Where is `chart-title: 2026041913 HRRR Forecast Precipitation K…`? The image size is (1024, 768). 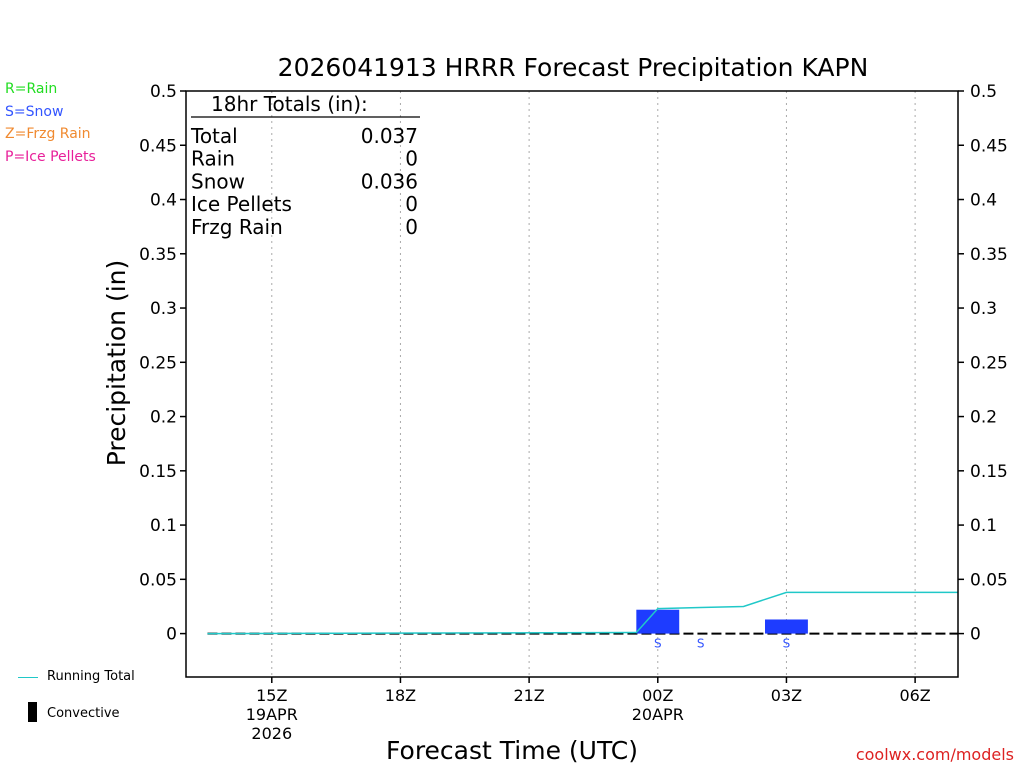
chart-title: 2026041913 HRRR Forecast Precipitation K… is located at coordinates (573, 67).